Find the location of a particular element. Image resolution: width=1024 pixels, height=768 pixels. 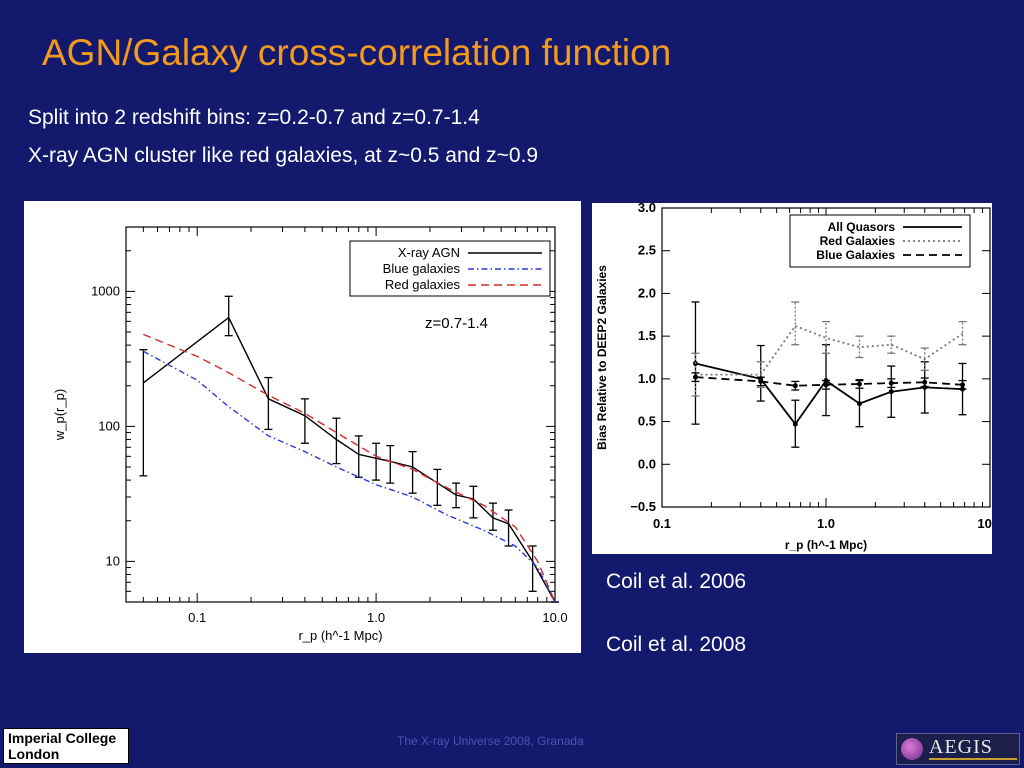

legend-label-red-galaxies: Red galaxies is located at coordinates (423, 284).